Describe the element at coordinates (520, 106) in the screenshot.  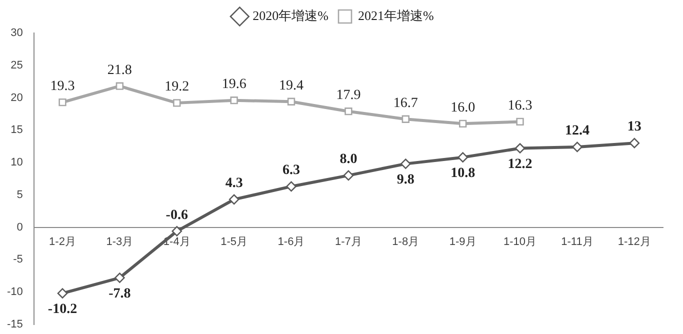
I see `data-label: 16.3` at that location.